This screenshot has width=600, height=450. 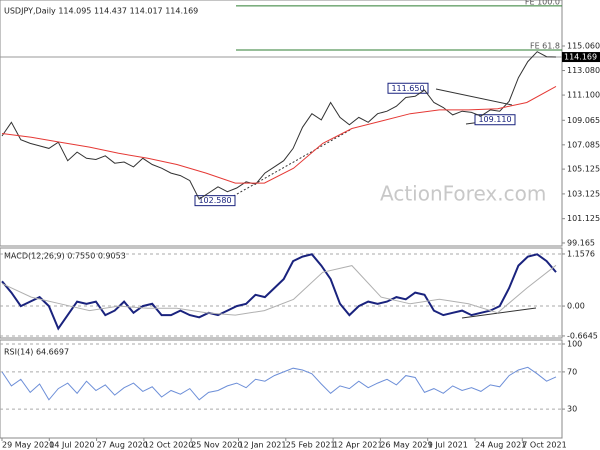 I want to click on y-tick-label: 103.125, so click(x=583, y=193).